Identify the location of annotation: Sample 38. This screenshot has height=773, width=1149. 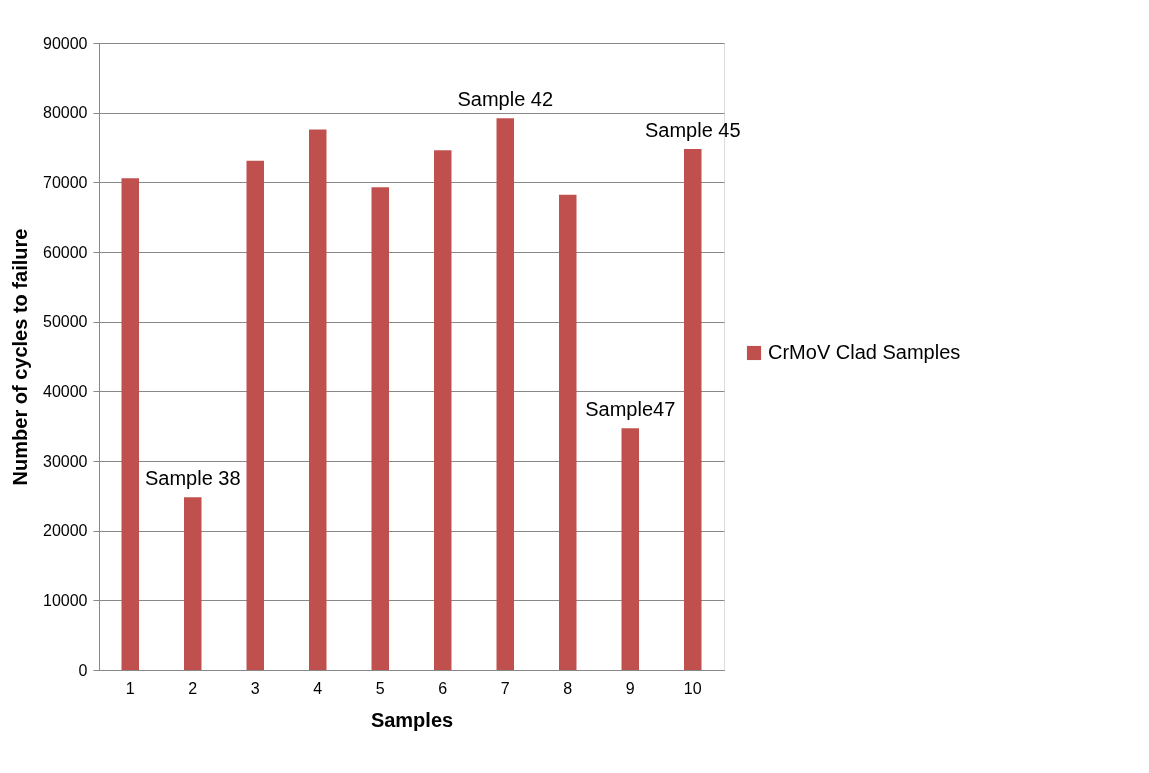
(192, 478).